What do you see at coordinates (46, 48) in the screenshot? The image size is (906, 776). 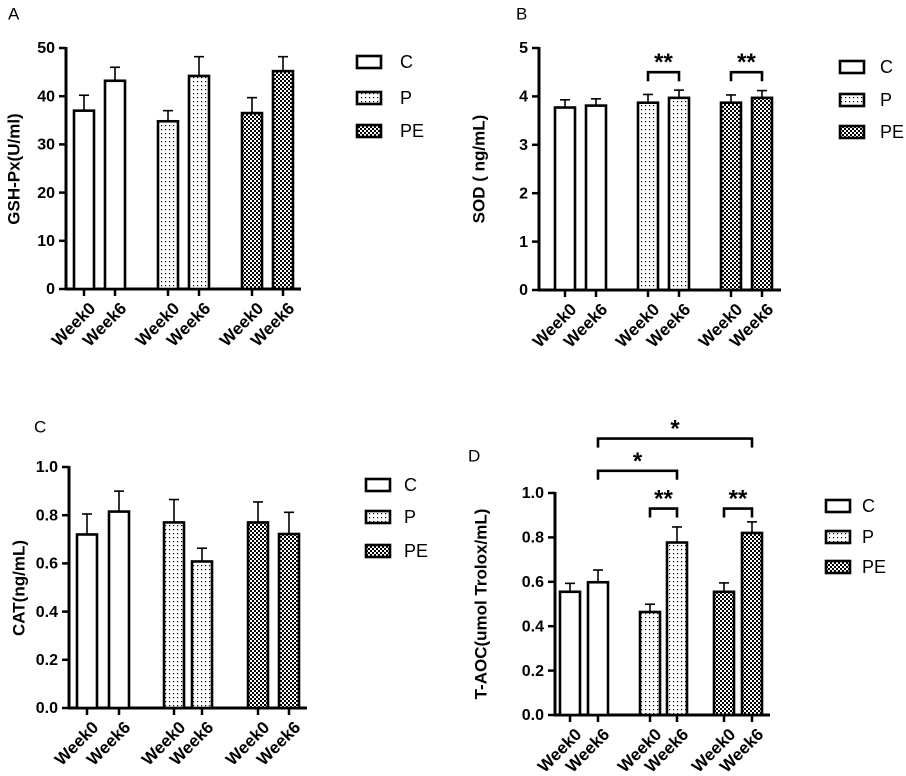 I see `y-tick-label: 50` at bounding box center [46, 48].